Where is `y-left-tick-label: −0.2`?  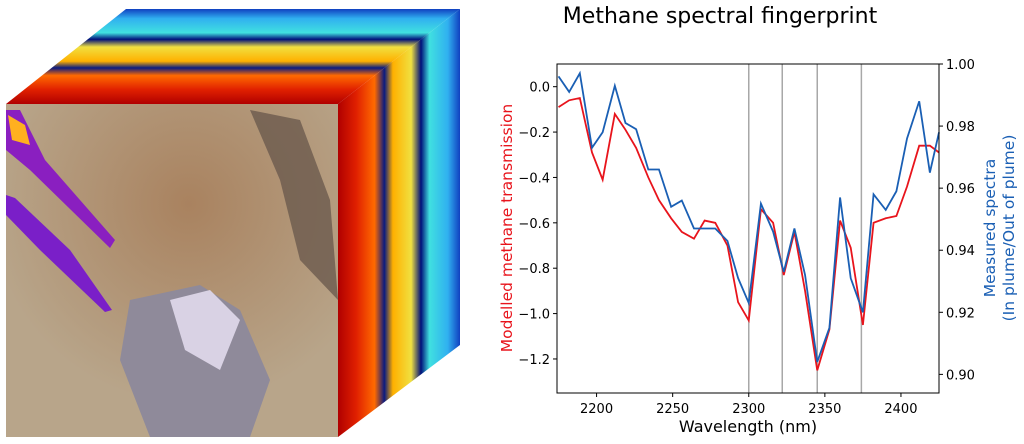
y-left-tick-label: −0.2 is located at coordinates (534, 133).